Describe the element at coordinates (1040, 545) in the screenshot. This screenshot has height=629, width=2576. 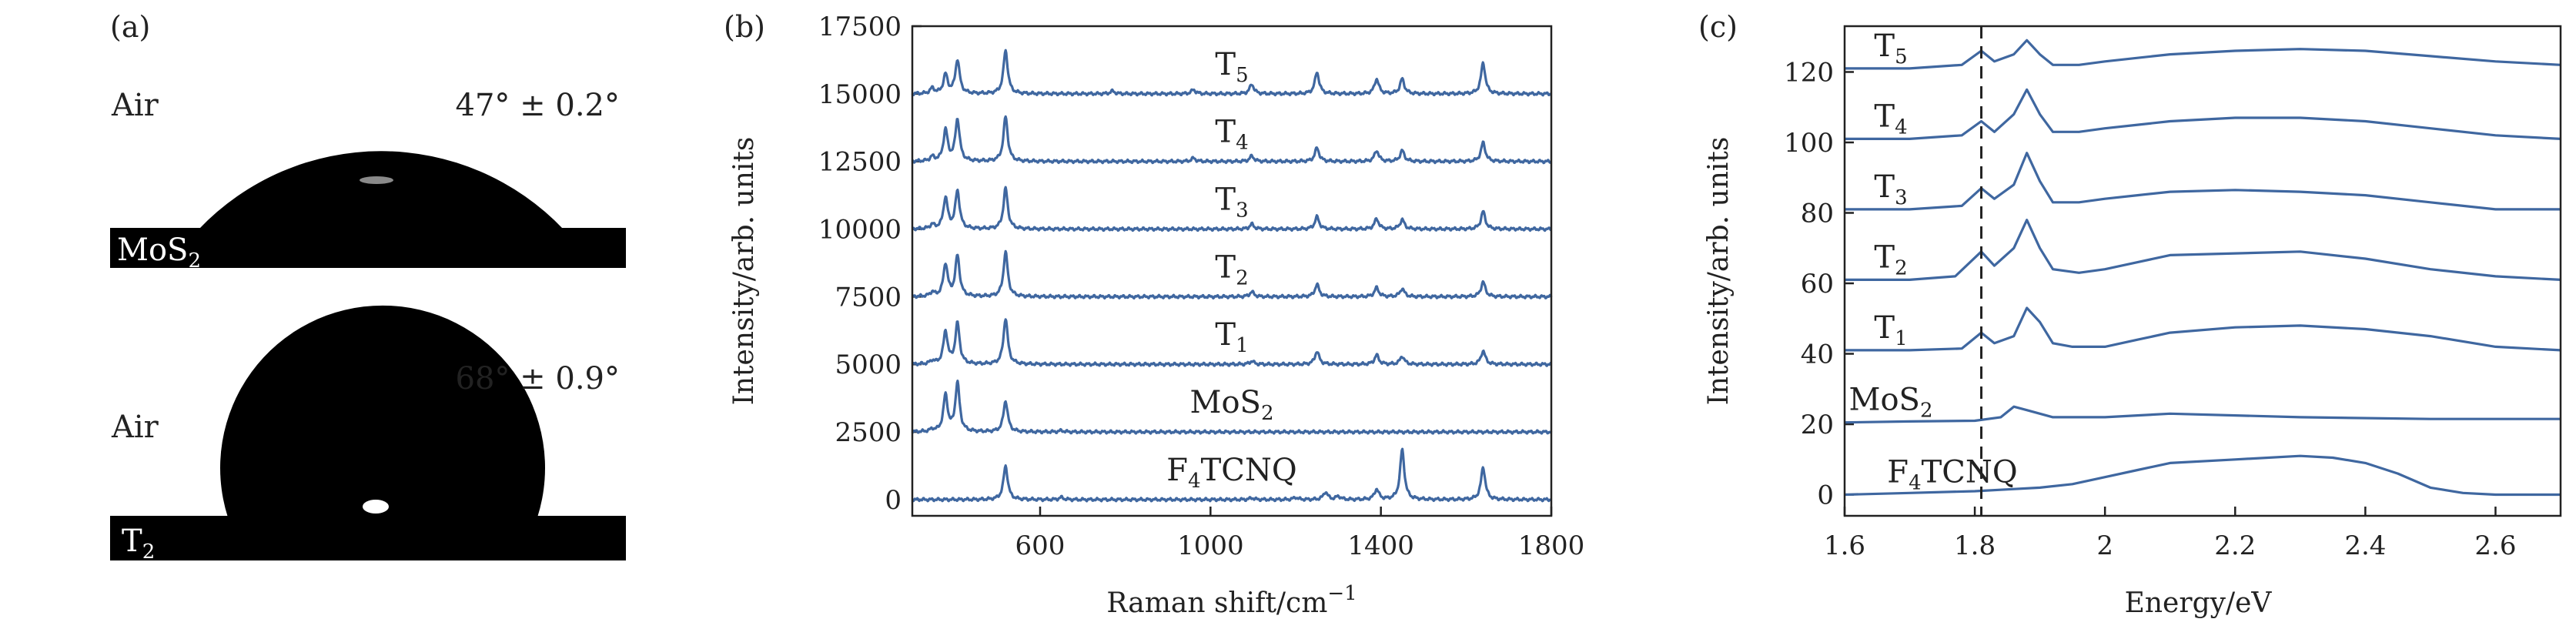
I see `raman-x-tick-label: 600` at that location.